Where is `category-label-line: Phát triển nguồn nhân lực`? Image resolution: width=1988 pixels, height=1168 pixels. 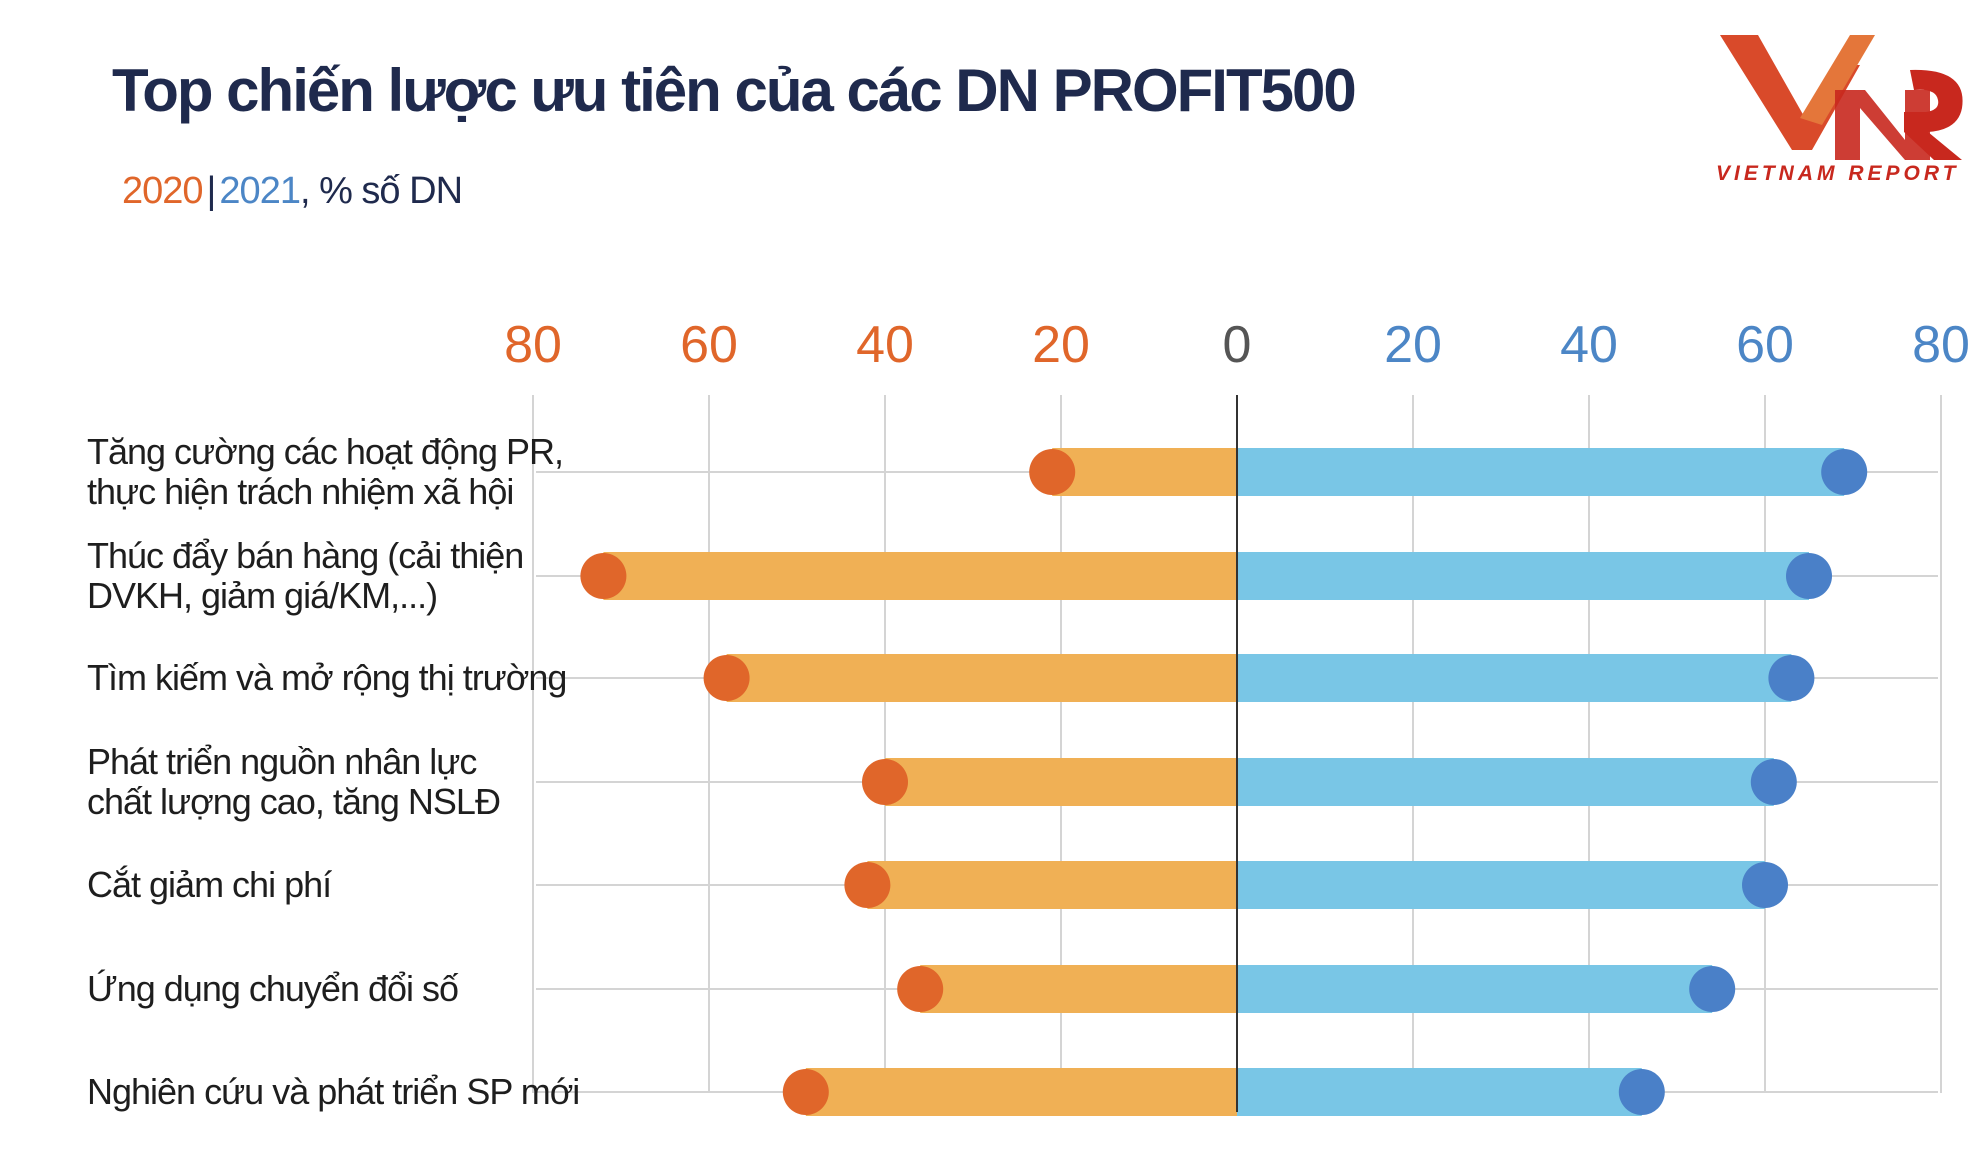
category-label-line: Phát triển nguồn nhân lực is located at coordinates (282, 761).